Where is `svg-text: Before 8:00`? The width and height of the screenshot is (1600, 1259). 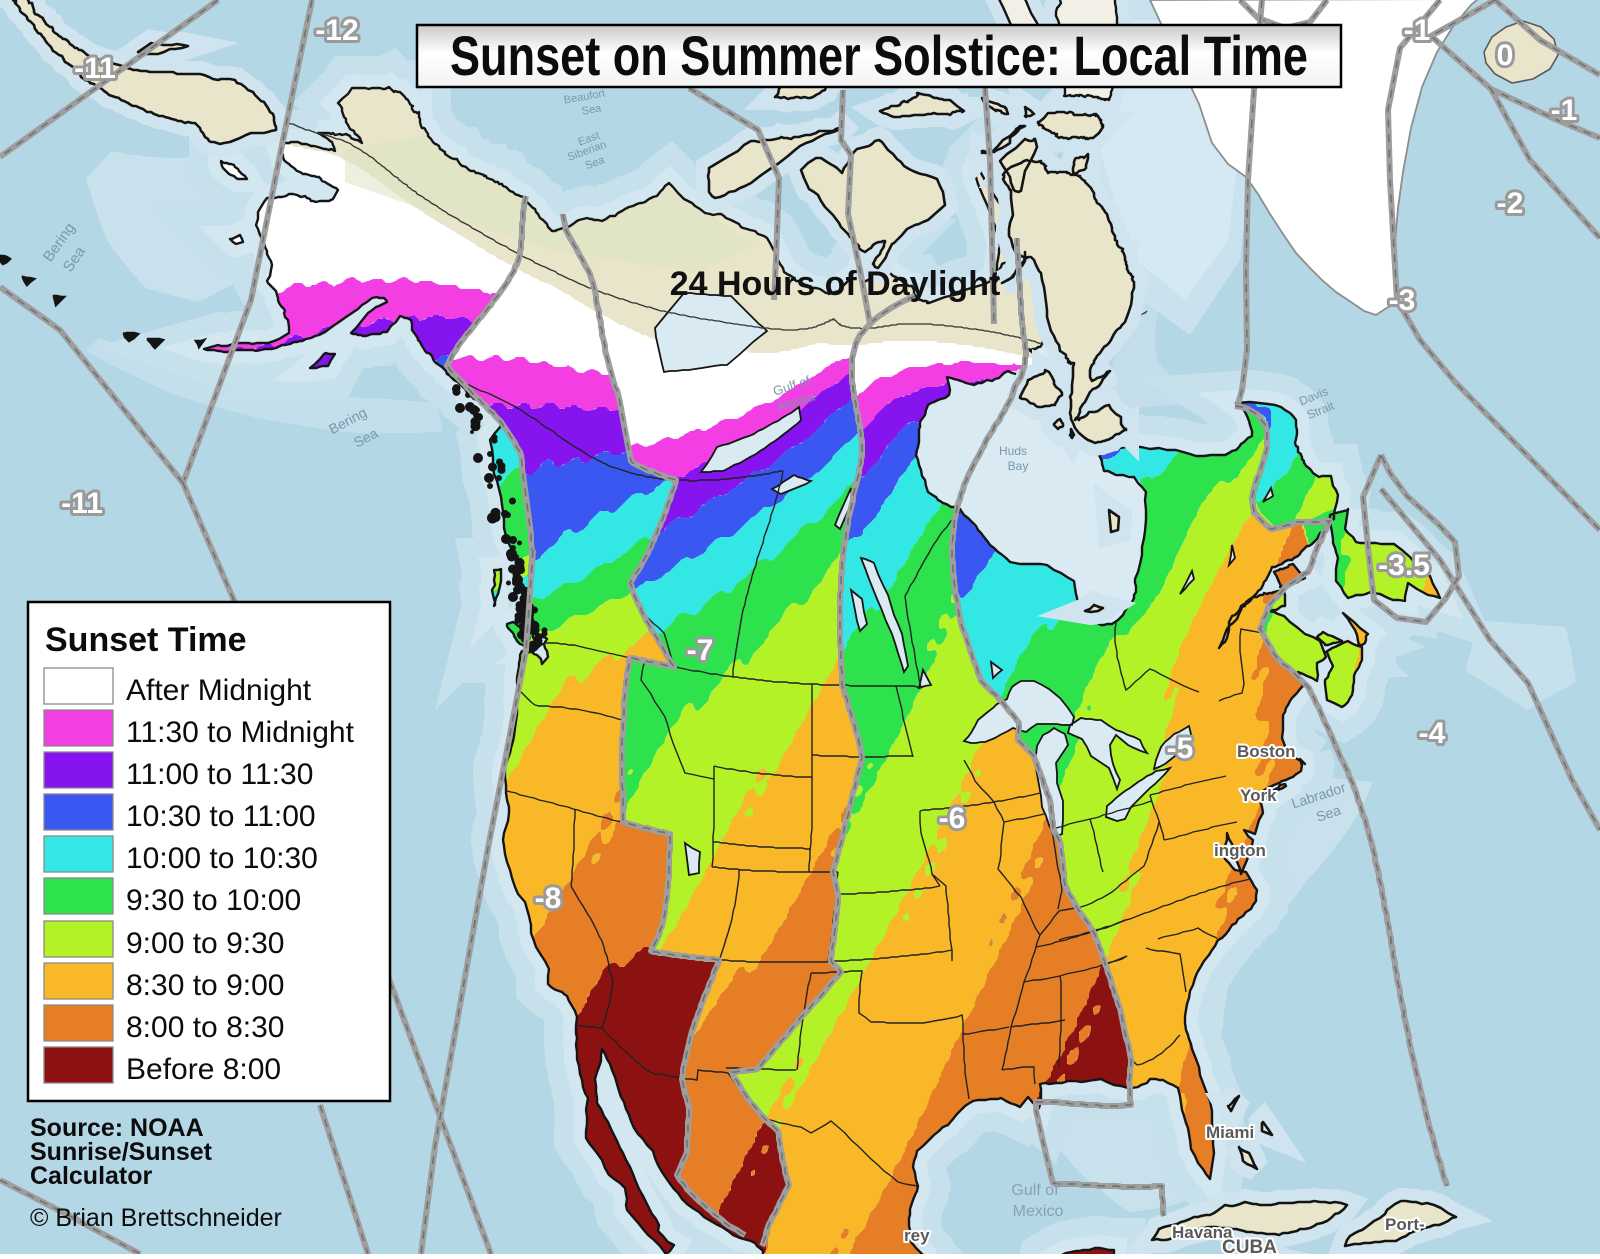 svg-text: Before 8:00 is located at coordinates (203, 1069).